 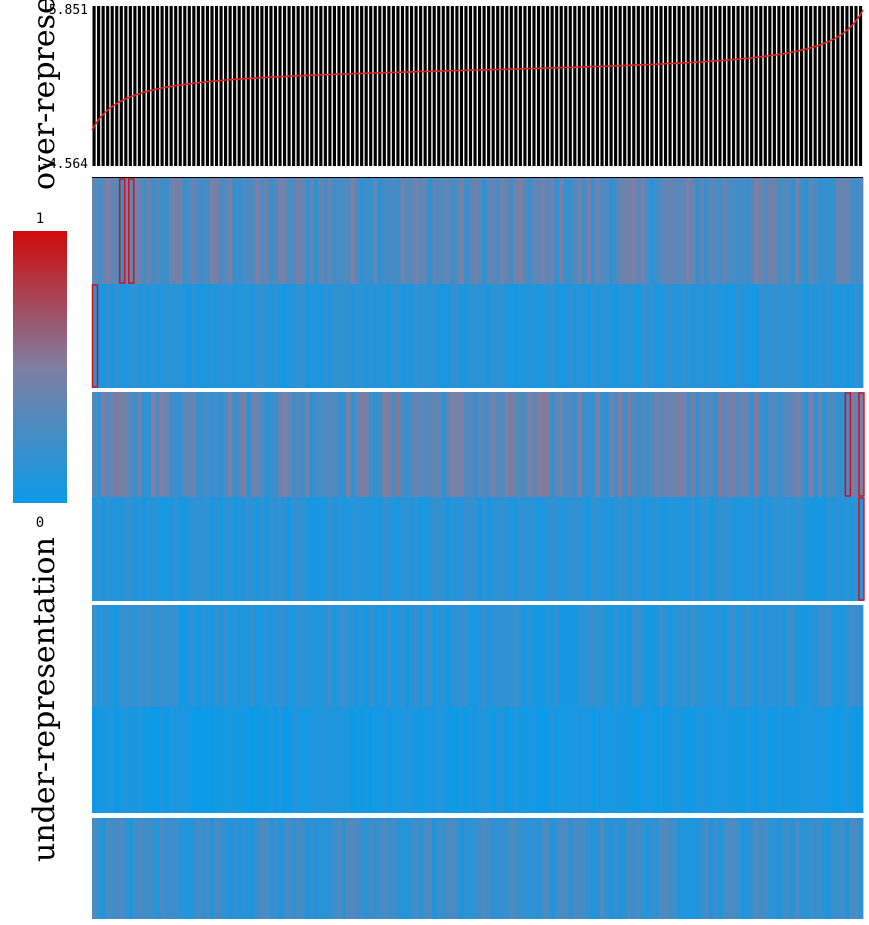 What do you see at coordinates (40, 367) in the screenshot?
I see `colorbar` at bounding box center [40, 367].